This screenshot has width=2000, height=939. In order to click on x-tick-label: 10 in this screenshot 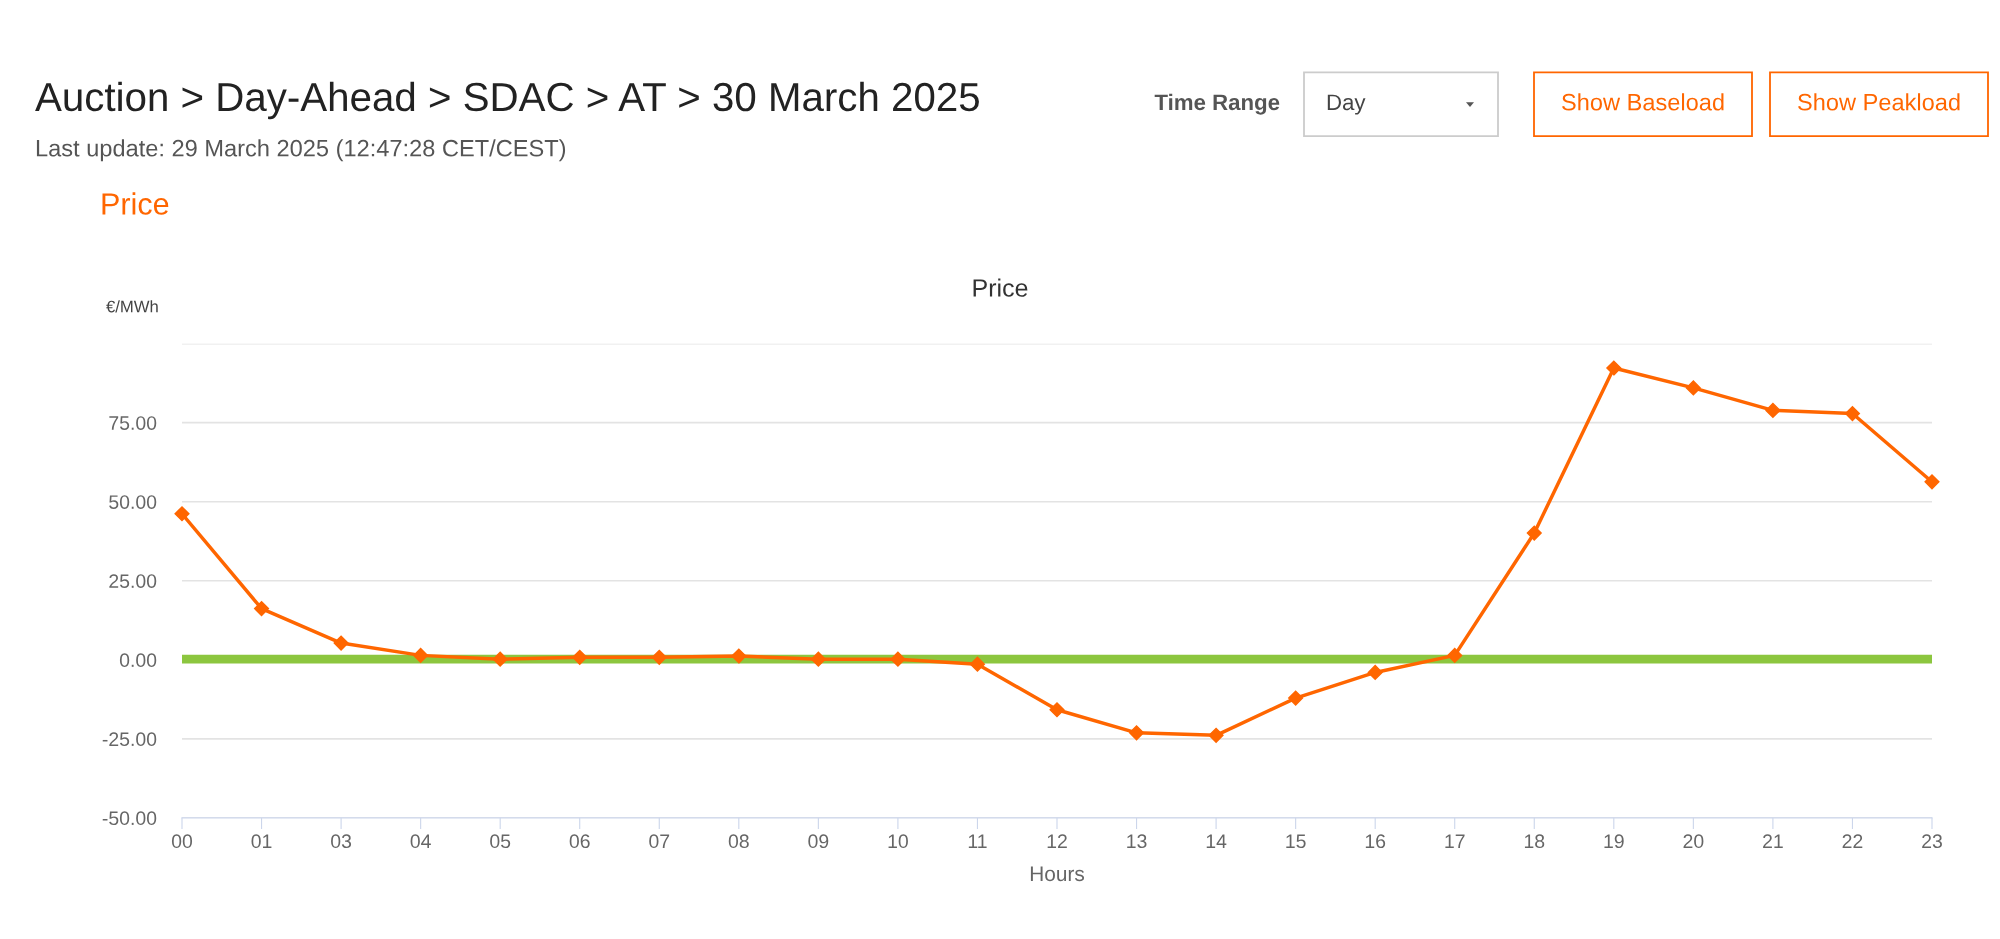, I will do `click(898, 841)`.